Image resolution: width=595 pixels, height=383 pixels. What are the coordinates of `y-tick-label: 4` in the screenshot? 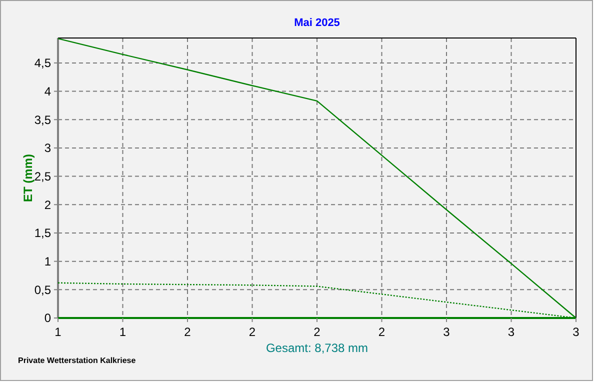 It's located at (48, 91).